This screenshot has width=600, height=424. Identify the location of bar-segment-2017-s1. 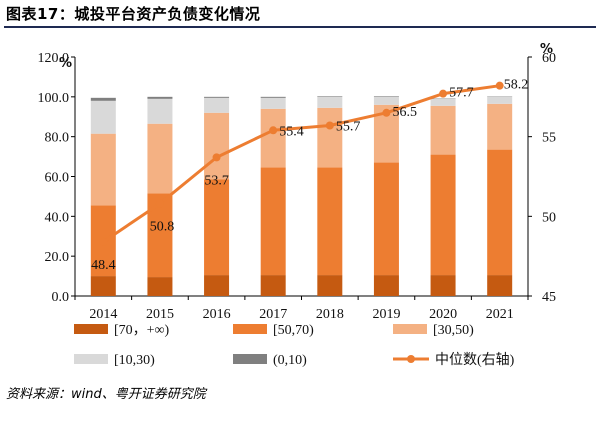
(273, 221).